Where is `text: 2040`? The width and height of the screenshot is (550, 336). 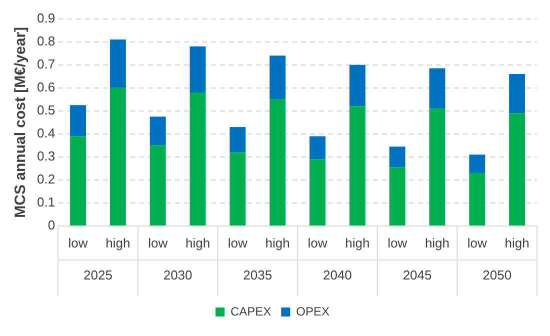
text: 2040 is located at coordinates (337, 275).